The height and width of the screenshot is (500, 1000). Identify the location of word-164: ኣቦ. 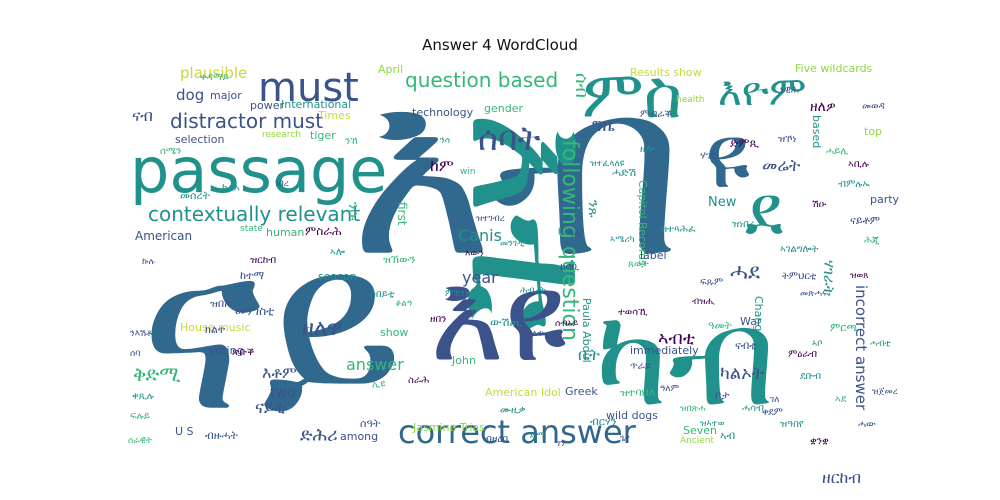
(817, 344).